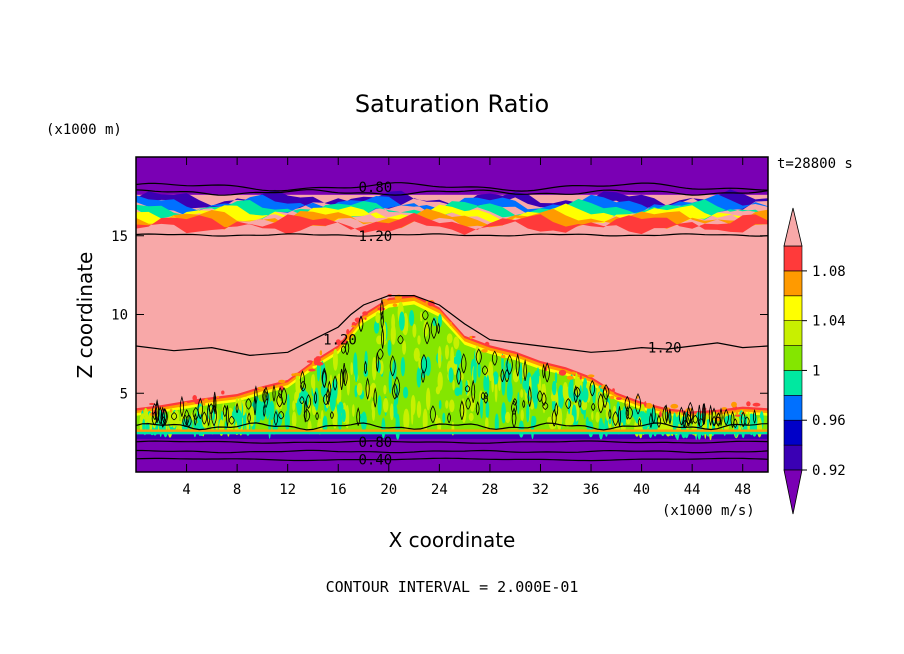  Describe the element at coordinates (829, 322) in the screenshot. I see `colorbar-label: 1.04` at that location.